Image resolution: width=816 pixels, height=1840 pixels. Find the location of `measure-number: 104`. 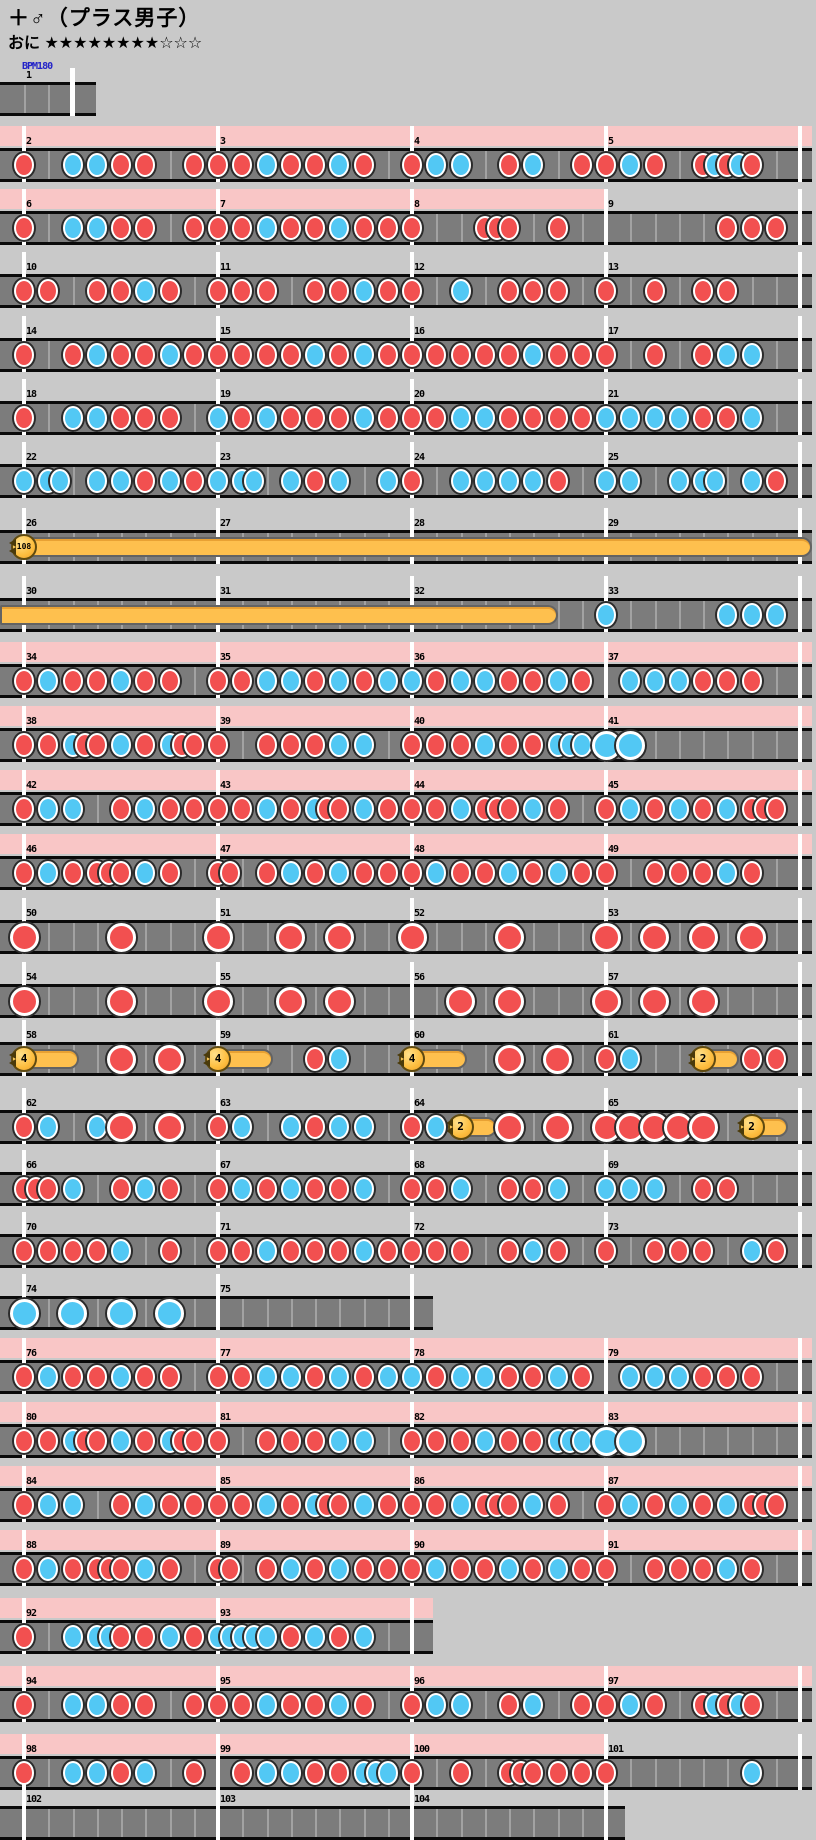

measure-number: 104 is located at coordinates (422, 1799).